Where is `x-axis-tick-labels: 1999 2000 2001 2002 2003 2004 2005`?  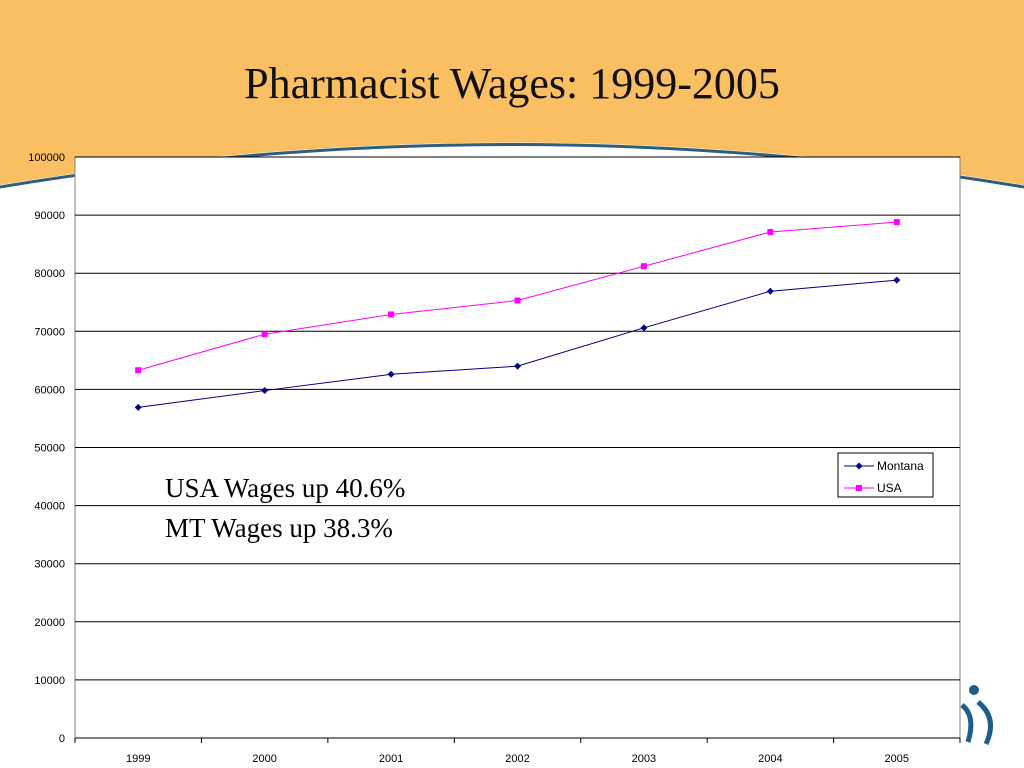
x-axis-tick-labels: 1999 2000 2001 2002 2003 2004 2005 is located at coordinates (517, 759).